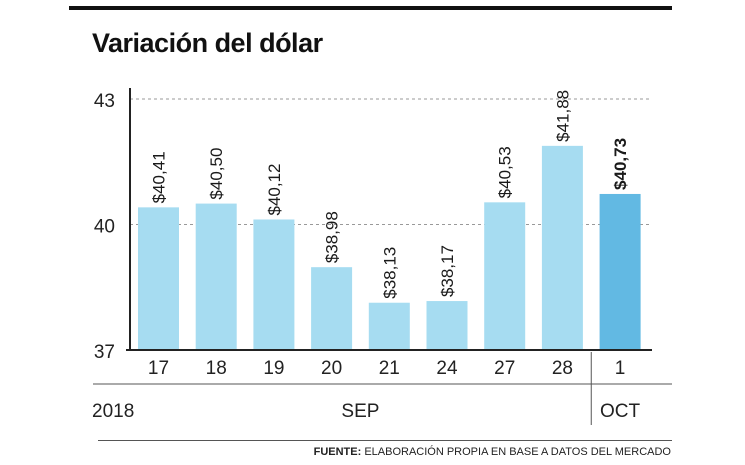 This screenshot has height=465, width=745. I want to click on bar-value-label: $40,50, so click(216, 174).